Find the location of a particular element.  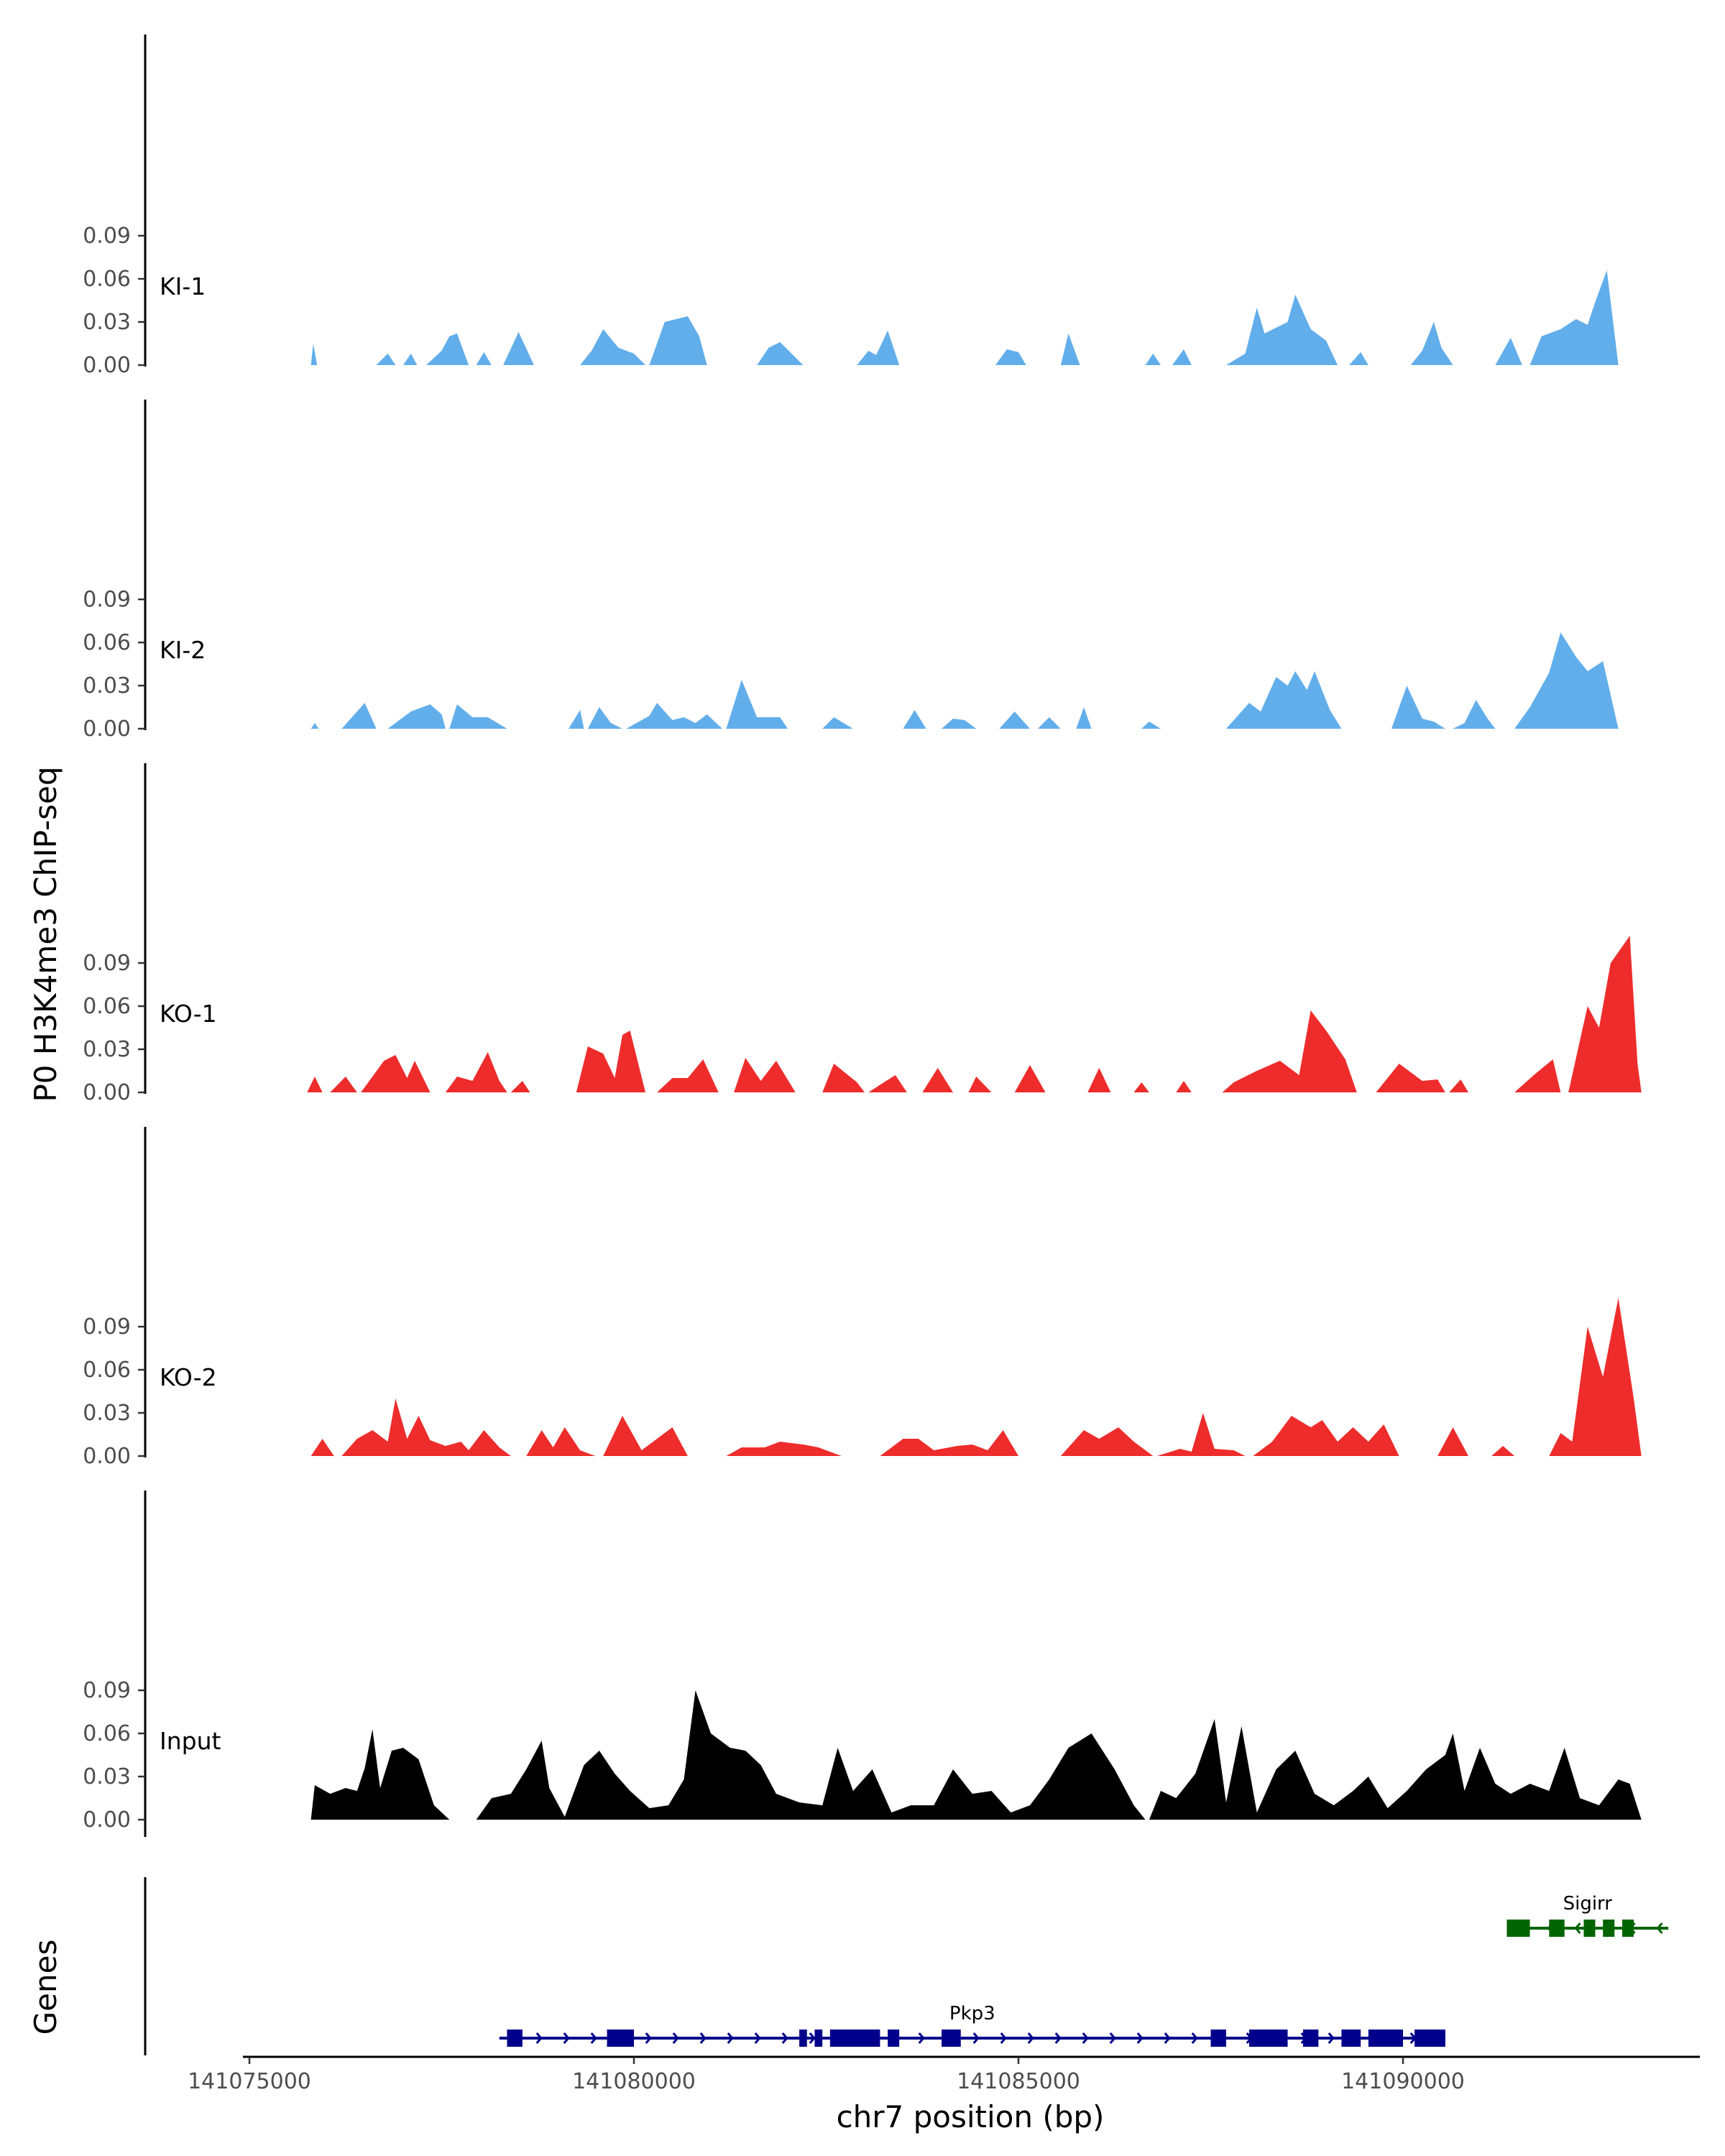

track-ko-2: 0.00 0.03 0.06 0.09 KO-2 is located at coordinates (862, 1298).